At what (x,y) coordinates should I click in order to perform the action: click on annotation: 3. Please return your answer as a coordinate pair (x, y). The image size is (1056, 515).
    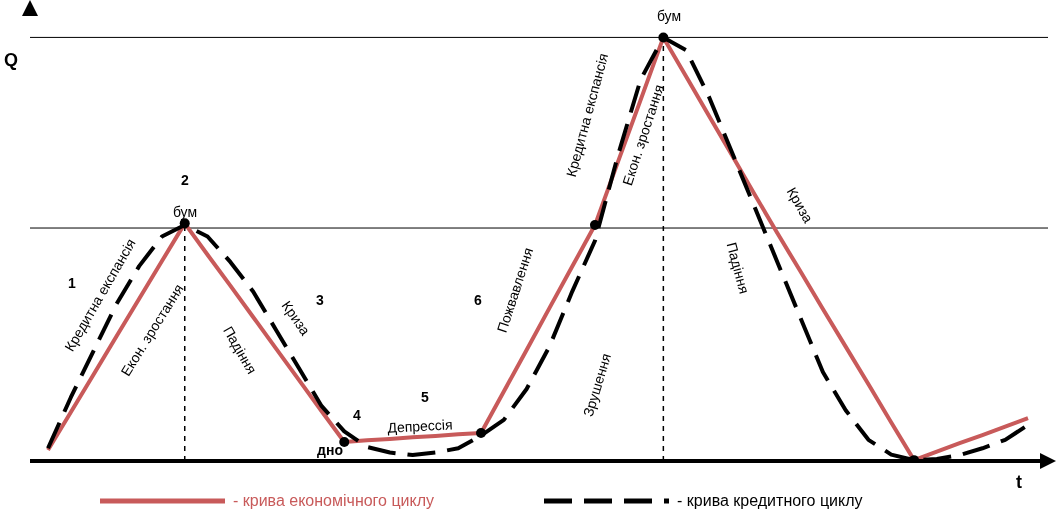
    Looking at the image, I should click on (320, 300).